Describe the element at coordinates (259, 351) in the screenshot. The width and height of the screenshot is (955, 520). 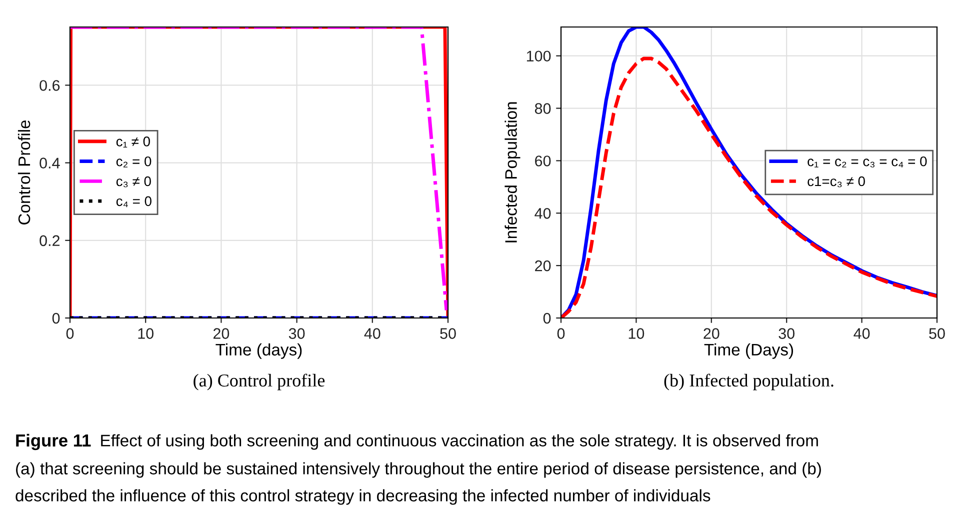
I see `x-axis-title: Time (days)` at that location.